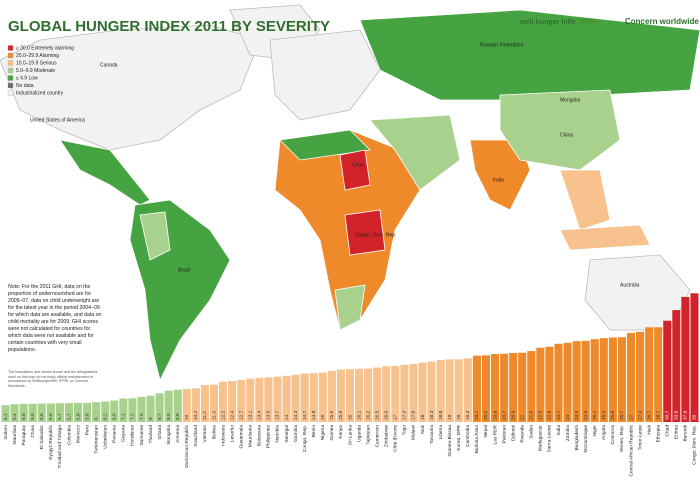 This screenshot has height=492, width=700. What do you see at coordinates (547, 22) in the screenshot?
I see `logo: welt hunger hilfe` at bounding box center [547, 22].